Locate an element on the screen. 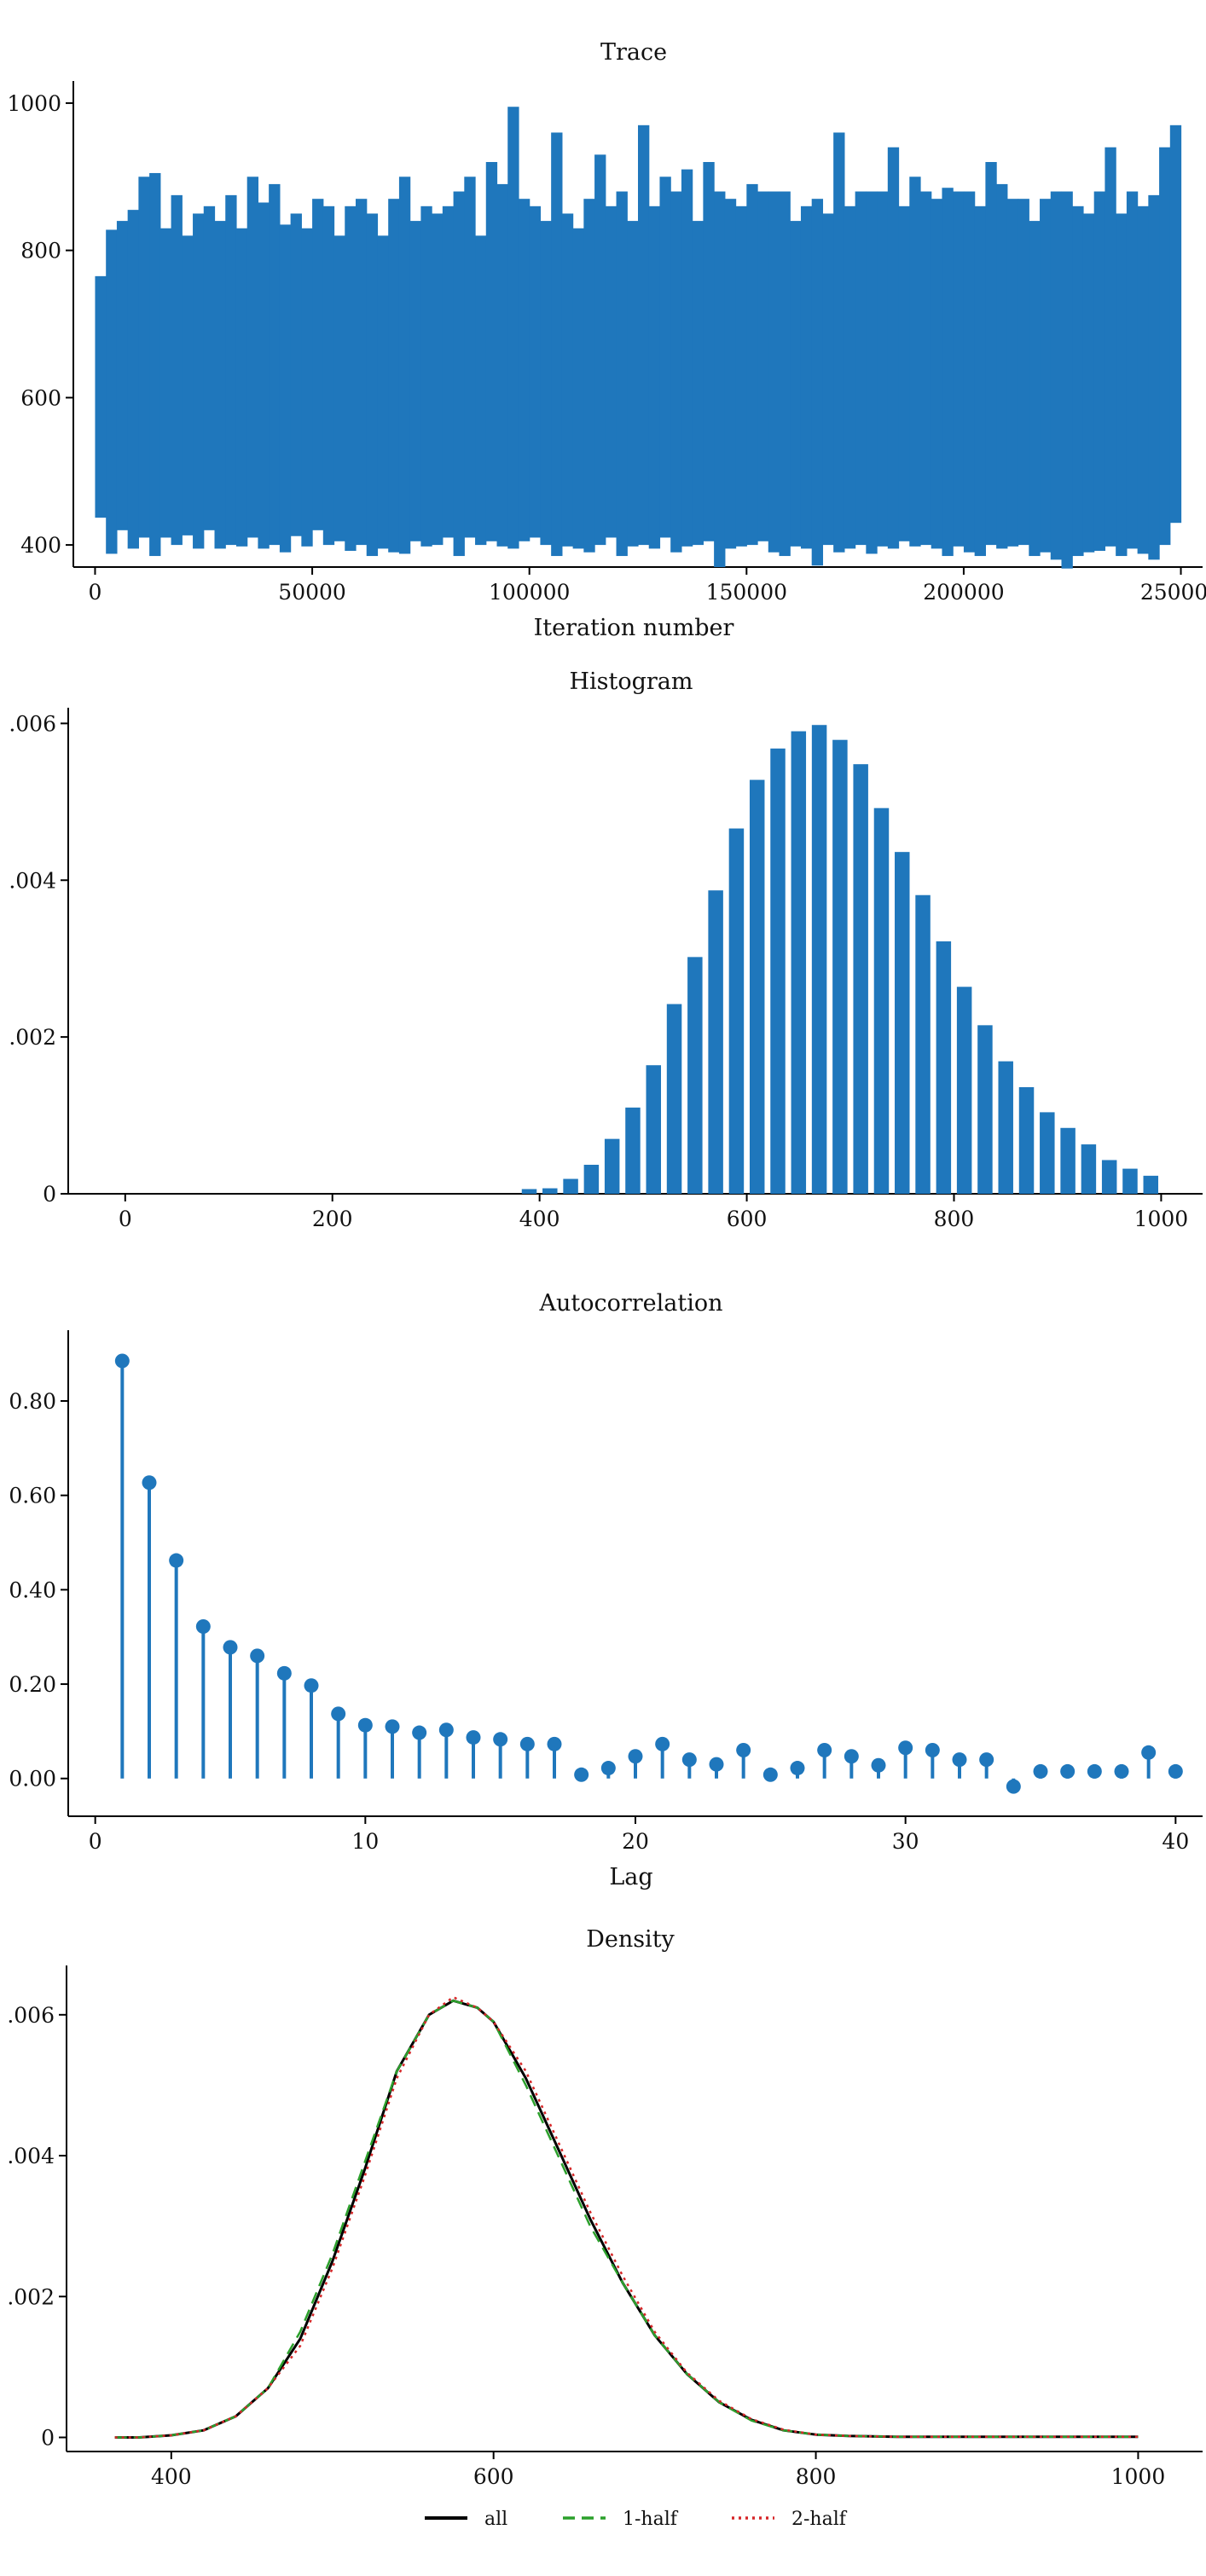 The image size is (1206, 2576). y-tick-label: 0 is located at coordinates (50, 1194).